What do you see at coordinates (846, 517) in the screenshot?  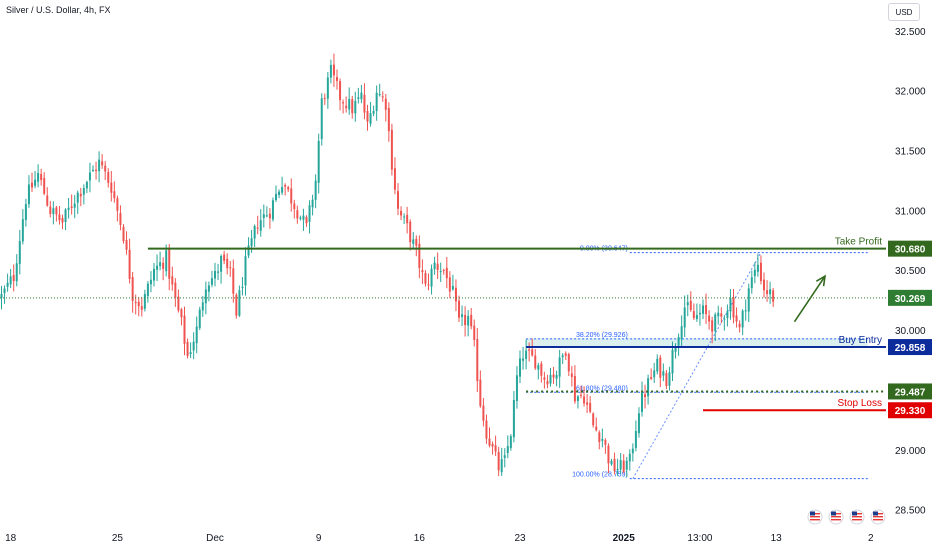 I see `event-flags` at bounding box center [846, 517].